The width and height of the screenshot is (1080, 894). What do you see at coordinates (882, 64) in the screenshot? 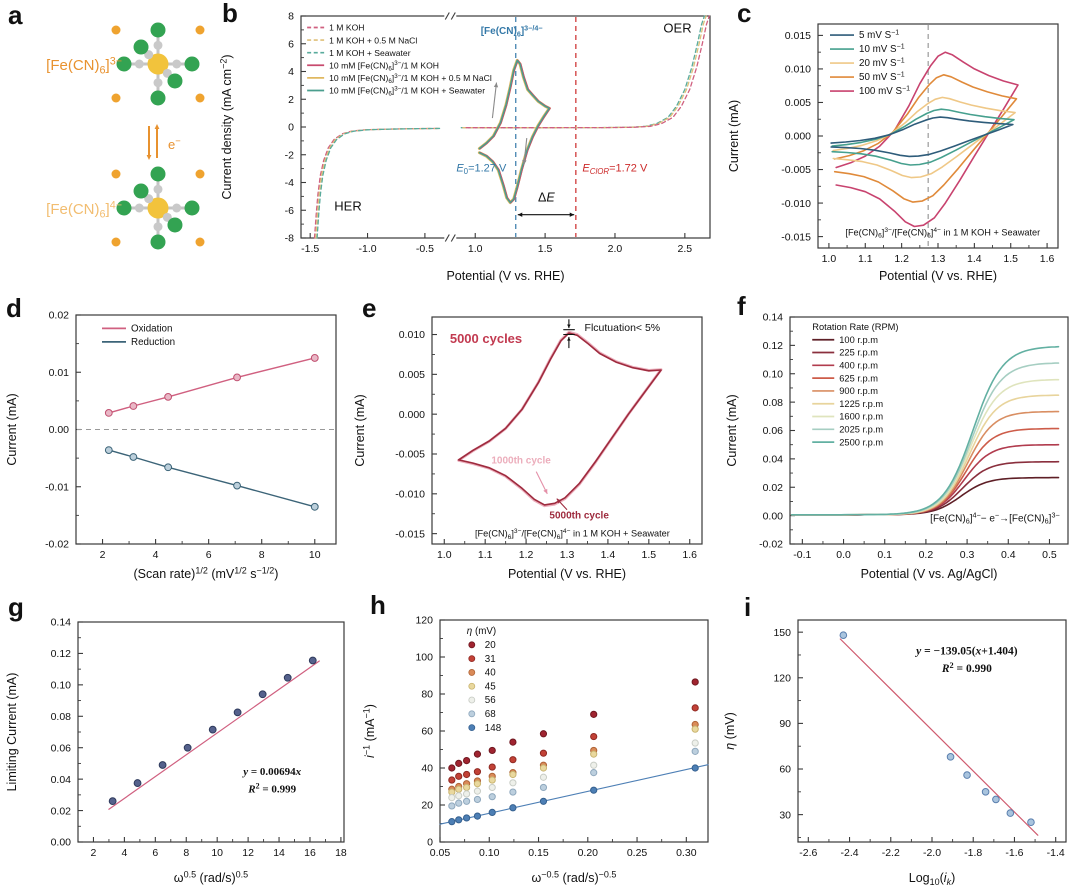
I see `svg-text: 20 mV S−1` at bounding box center [882, 64].